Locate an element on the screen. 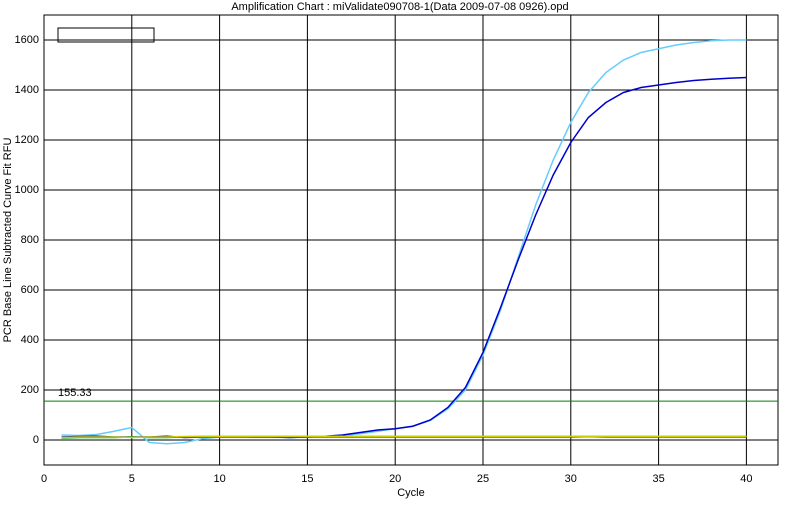  x-tick-label: 5 is located at coordinates (132, 479).